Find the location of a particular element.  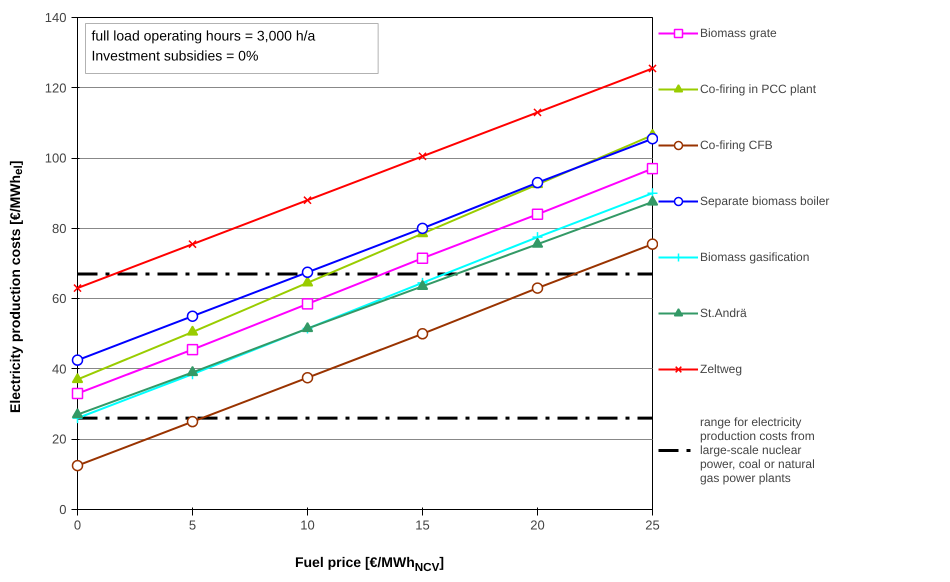

x-tick-label: 5 is located at coordinates (192, 525).